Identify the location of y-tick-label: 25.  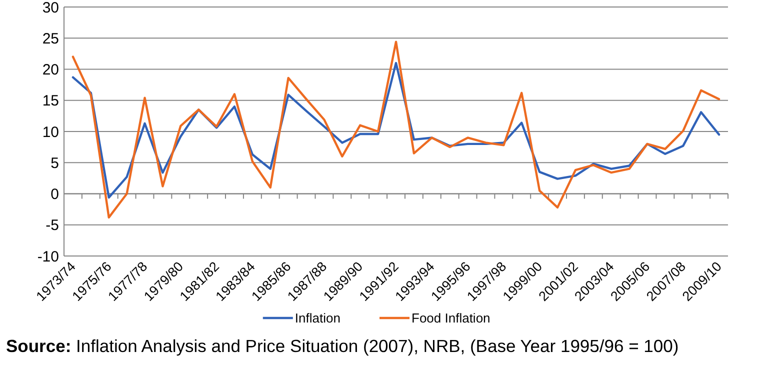
(50, 39).